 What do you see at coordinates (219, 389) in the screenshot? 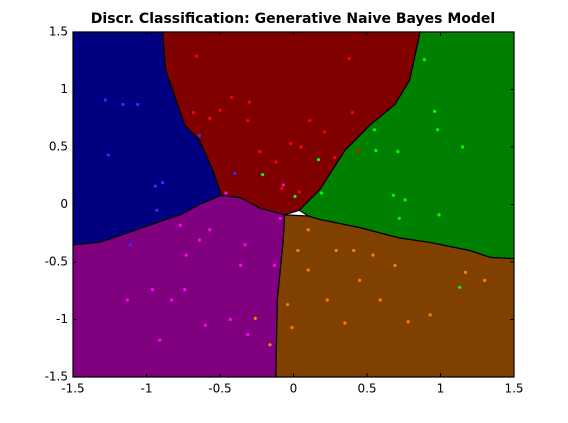
I see `x-tick-label: -0.5` at bounding box center [219, 389].